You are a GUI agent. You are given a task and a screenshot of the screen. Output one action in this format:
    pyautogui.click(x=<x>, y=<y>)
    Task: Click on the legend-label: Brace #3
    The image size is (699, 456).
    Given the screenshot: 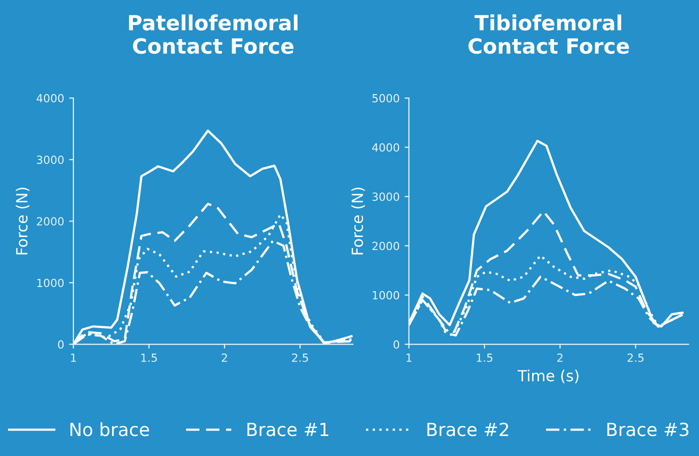 What is the action you would take?
    pyautogui.click(x=647, y=429)
    